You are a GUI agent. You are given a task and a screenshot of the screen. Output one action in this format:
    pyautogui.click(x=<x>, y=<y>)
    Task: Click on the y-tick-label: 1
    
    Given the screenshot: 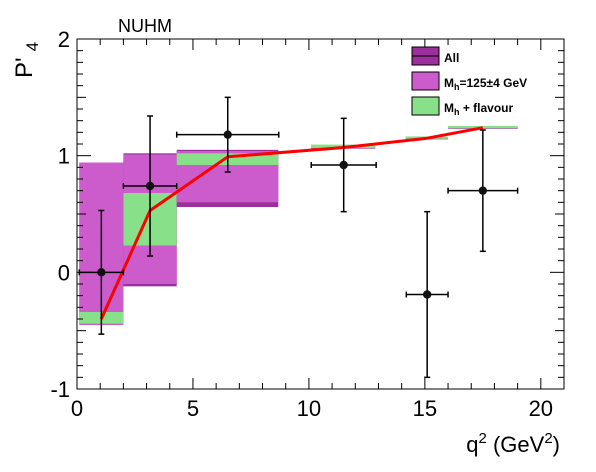 What is the action you would take?
    pyautogui.click(x=64, y=156)
    